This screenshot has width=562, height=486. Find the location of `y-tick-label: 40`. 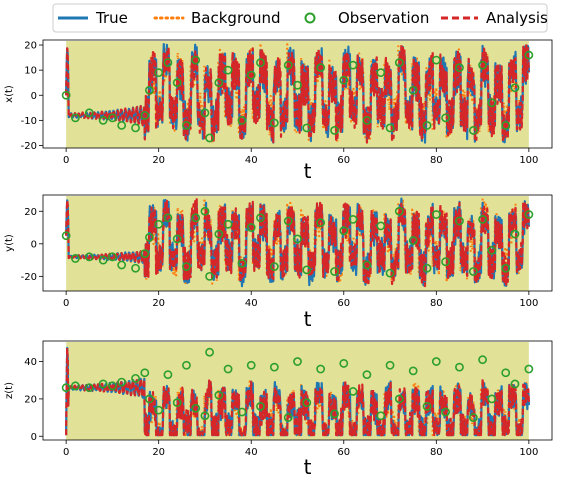

y-tick-label: 40 is located at coordinates (30, 362).